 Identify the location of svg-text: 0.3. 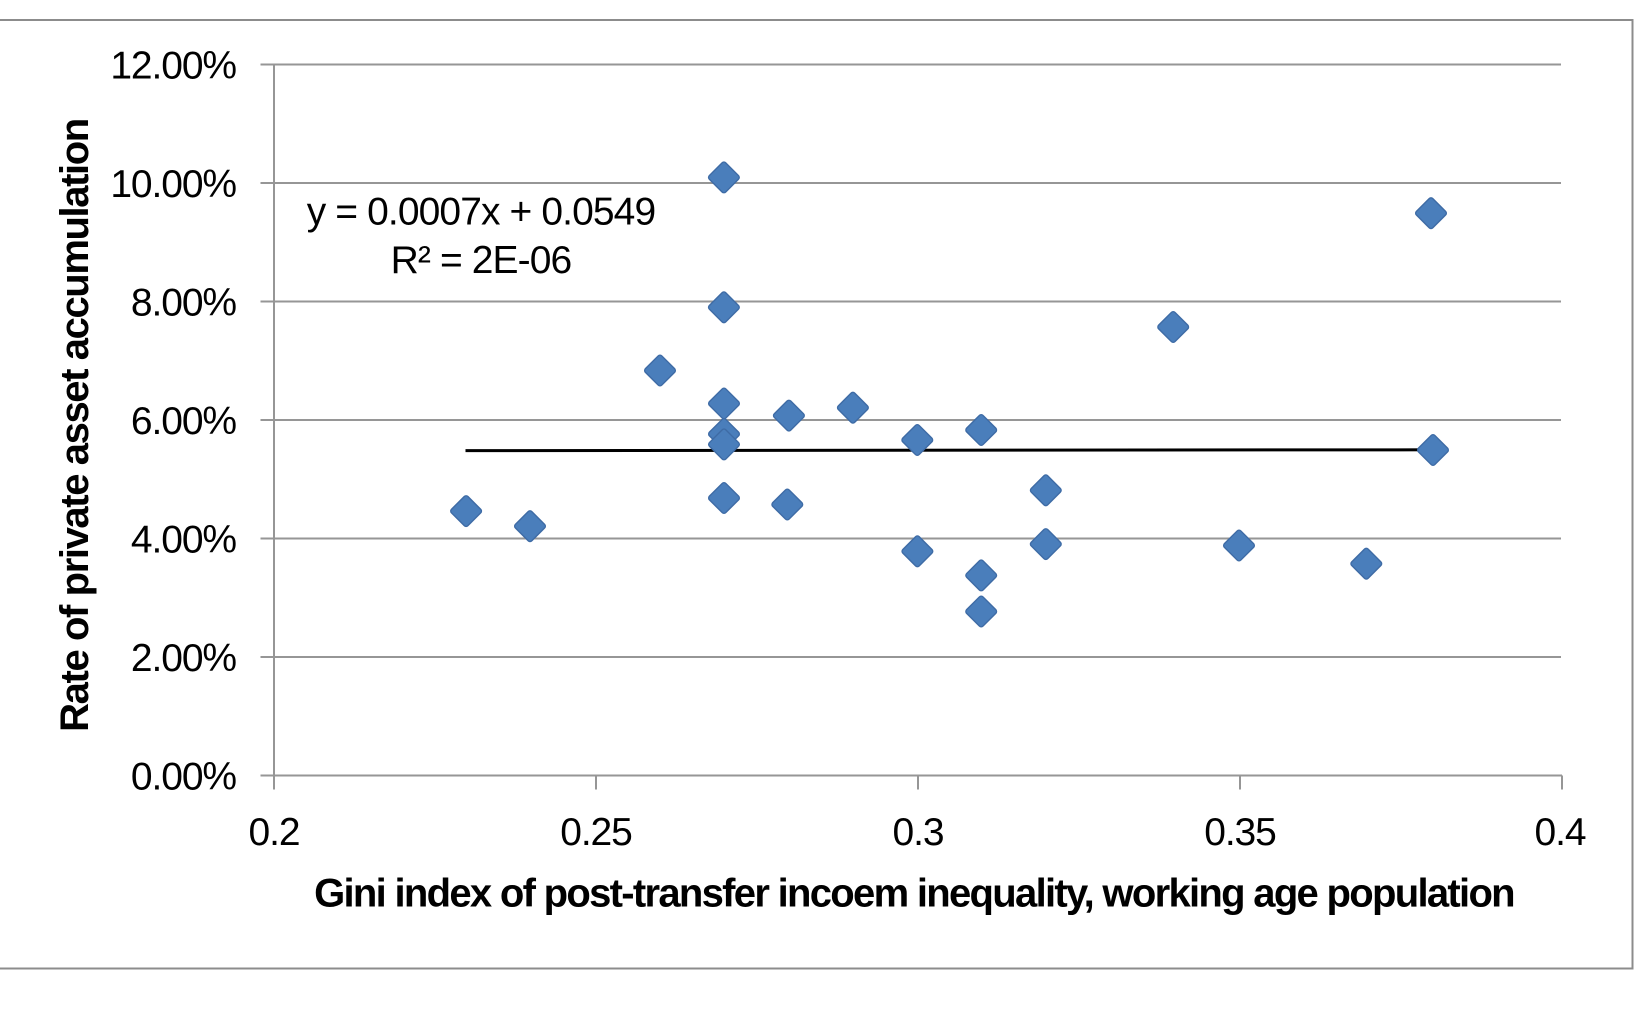
(918, 832).